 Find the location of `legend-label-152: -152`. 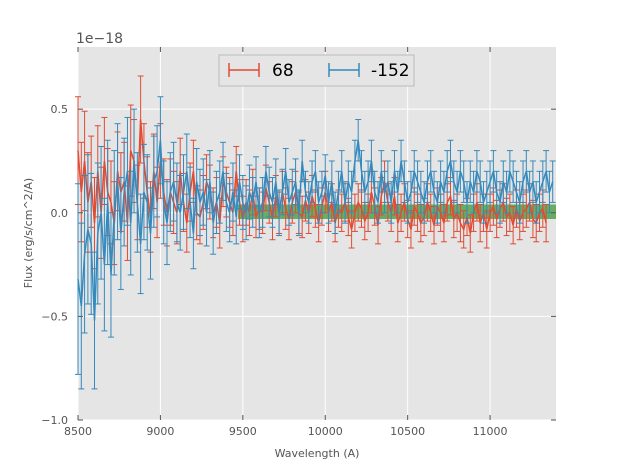

legend-label-152: -152 is located at coordinates (390, 71).